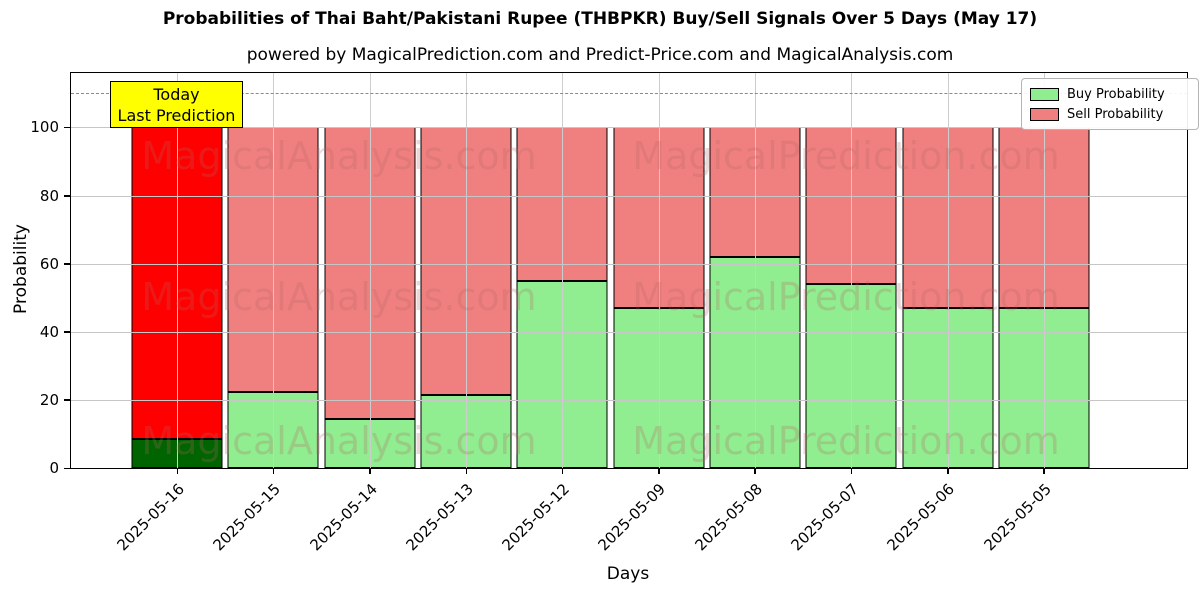  Describe the element at coordinates (49, 195) in the screenshot. I see `y-tick-label: 80` at that location.